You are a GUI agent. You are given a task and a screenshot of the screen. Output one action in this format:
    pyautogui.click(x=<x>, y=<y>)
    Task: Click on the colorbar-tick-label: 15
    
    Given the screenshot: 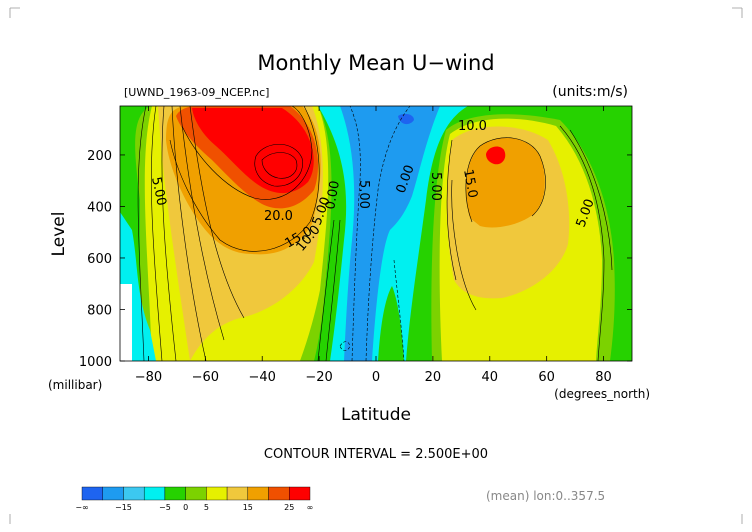 What is the action you would take?
    pyautogui.click(x=248, y=507)
    